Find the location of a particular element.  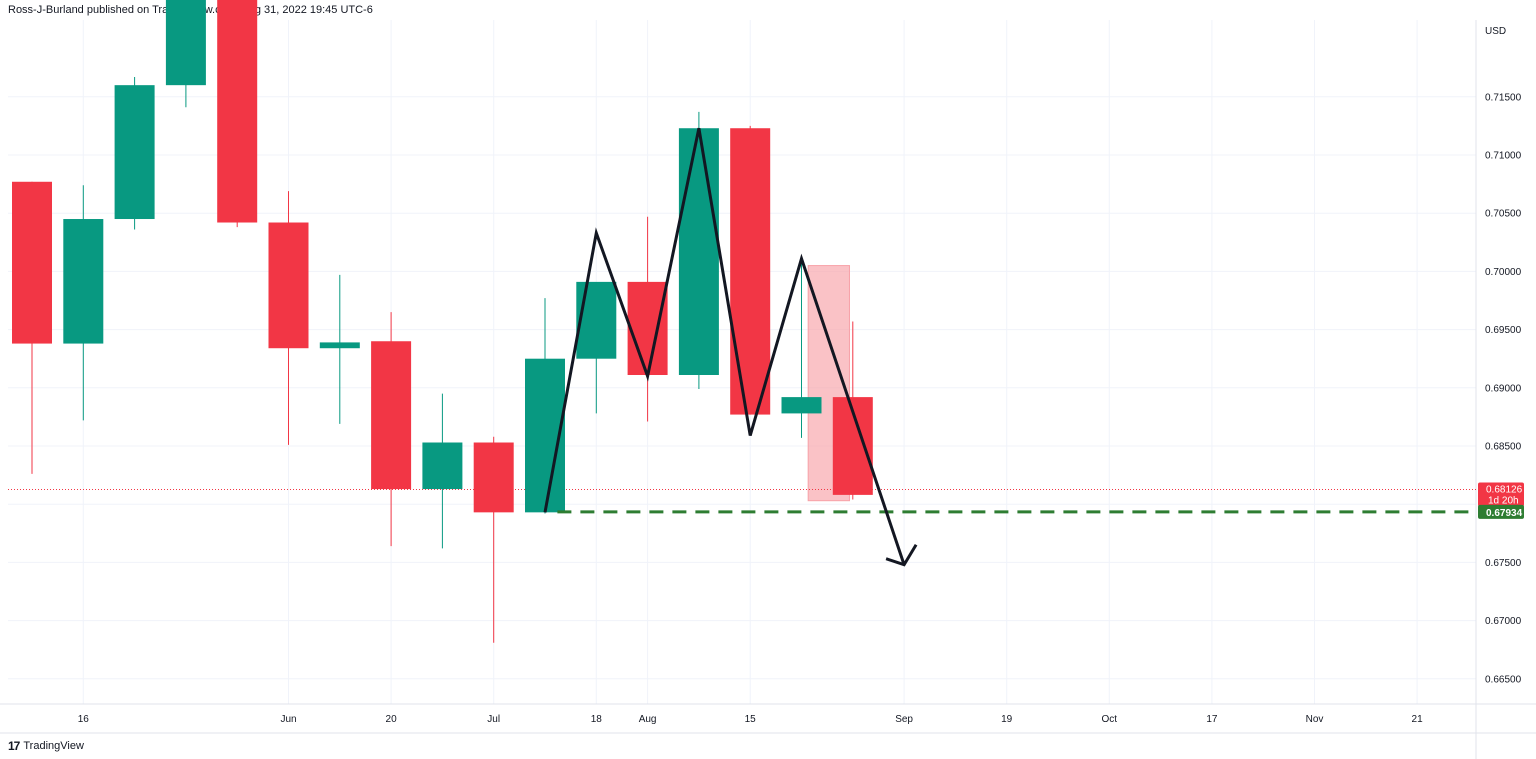

x-tick-label: 18 is located at coordinates (597, 719).